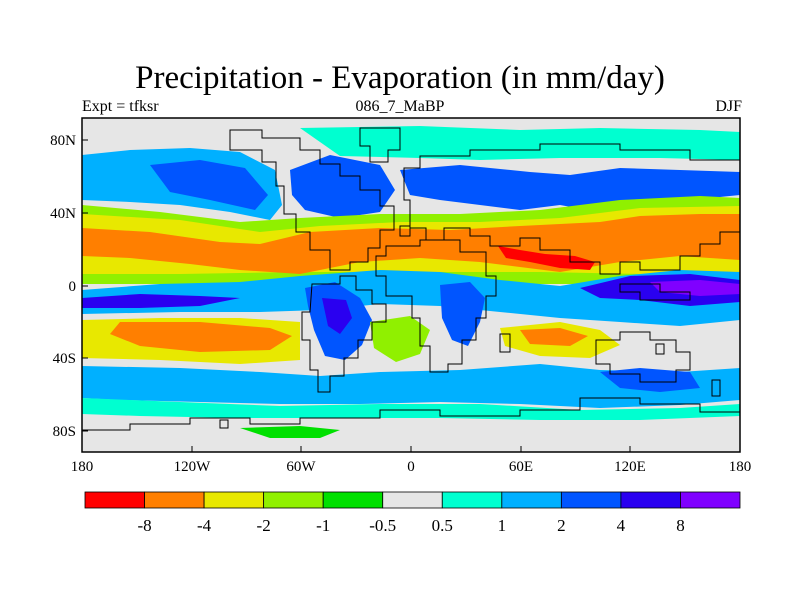  I want to click on africa-wet, so click(462, 314).